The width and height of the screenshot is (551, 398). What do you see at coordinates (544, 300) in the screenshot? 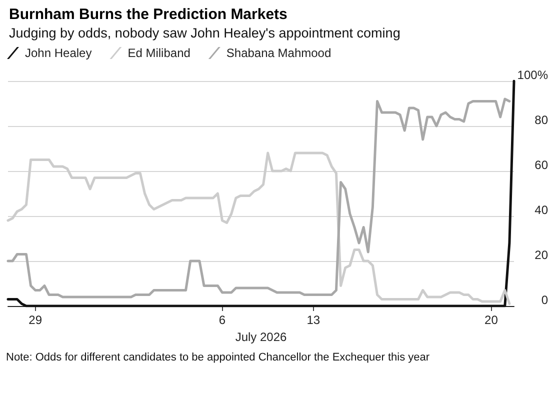
I see `y-tick-label: 0` at bounding box center [544, 300].